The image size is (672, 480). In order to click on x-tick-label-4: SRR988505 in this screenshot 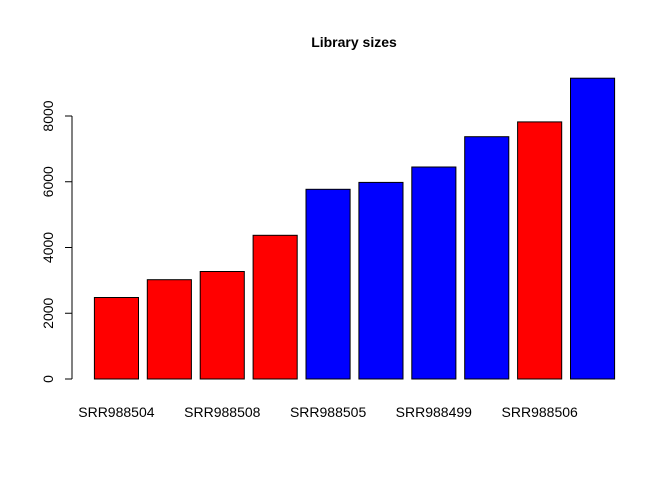, I will do `click(328, 412)`.